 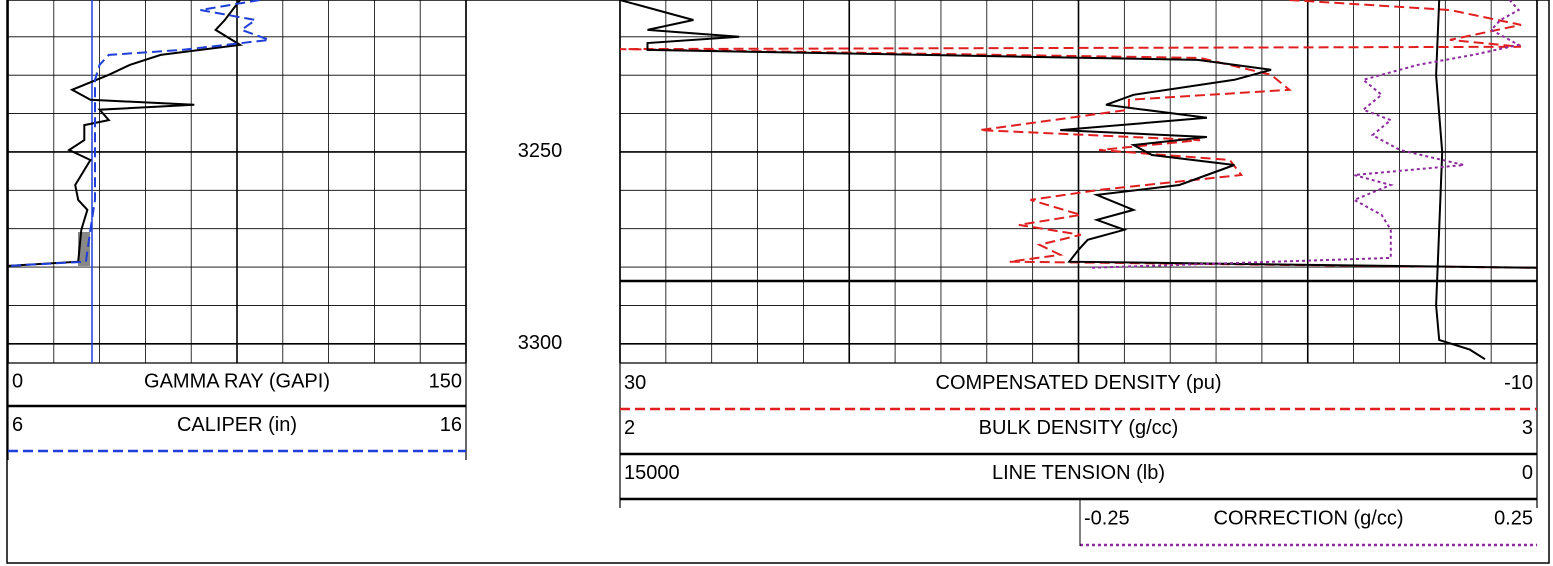 I want to click on scale-min: 2, so click(x=629, y=428).